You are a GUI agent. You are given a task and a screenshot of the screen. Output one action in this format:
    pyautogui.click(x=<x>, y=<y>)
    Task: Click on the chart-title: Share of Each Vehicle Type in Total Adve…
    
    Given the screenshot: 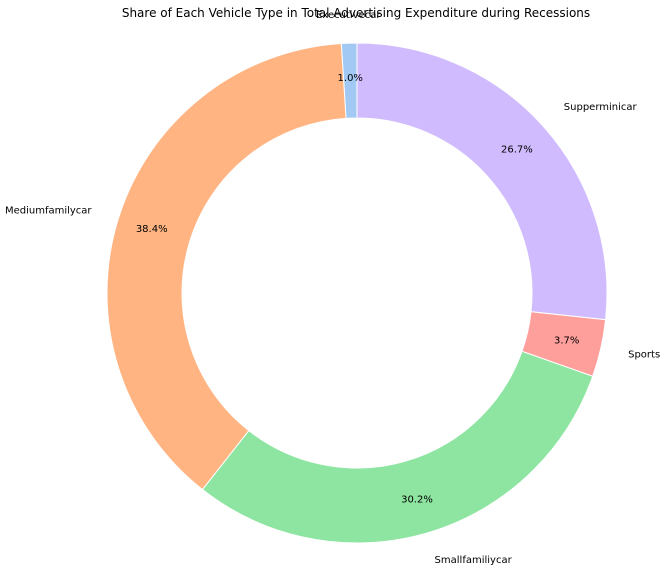 What is the action you would take?
    pyautogui.click(x=356, y=13)
    